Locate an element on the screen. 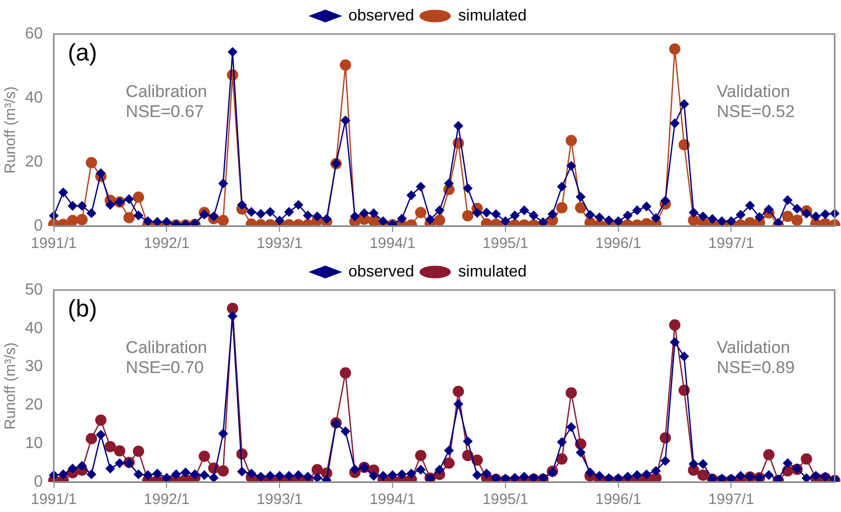 This screenshot has width=841, height=512. annotation: Validation NSE=0.89 is located at coordinates (755, 358).